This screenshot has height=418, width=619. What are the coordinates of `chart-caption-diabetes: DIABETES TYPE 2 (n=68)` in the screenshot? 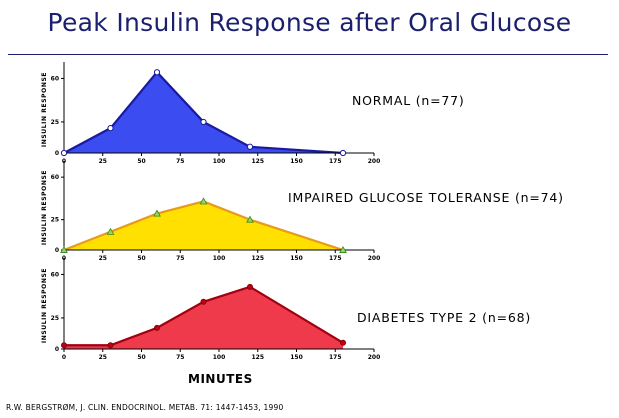 It's located at (444, 317).